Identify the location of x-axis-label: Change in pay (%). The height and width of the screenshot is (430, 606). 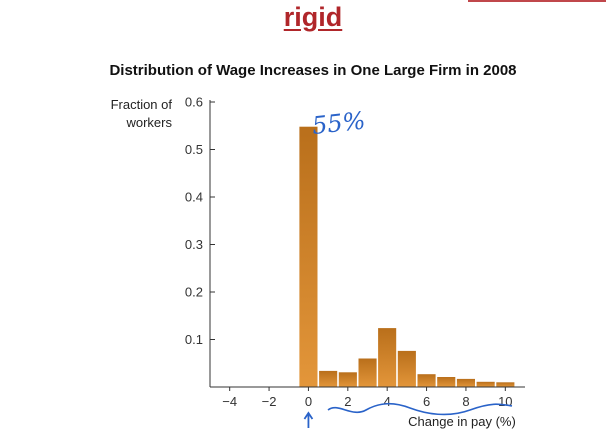
(462, 421).